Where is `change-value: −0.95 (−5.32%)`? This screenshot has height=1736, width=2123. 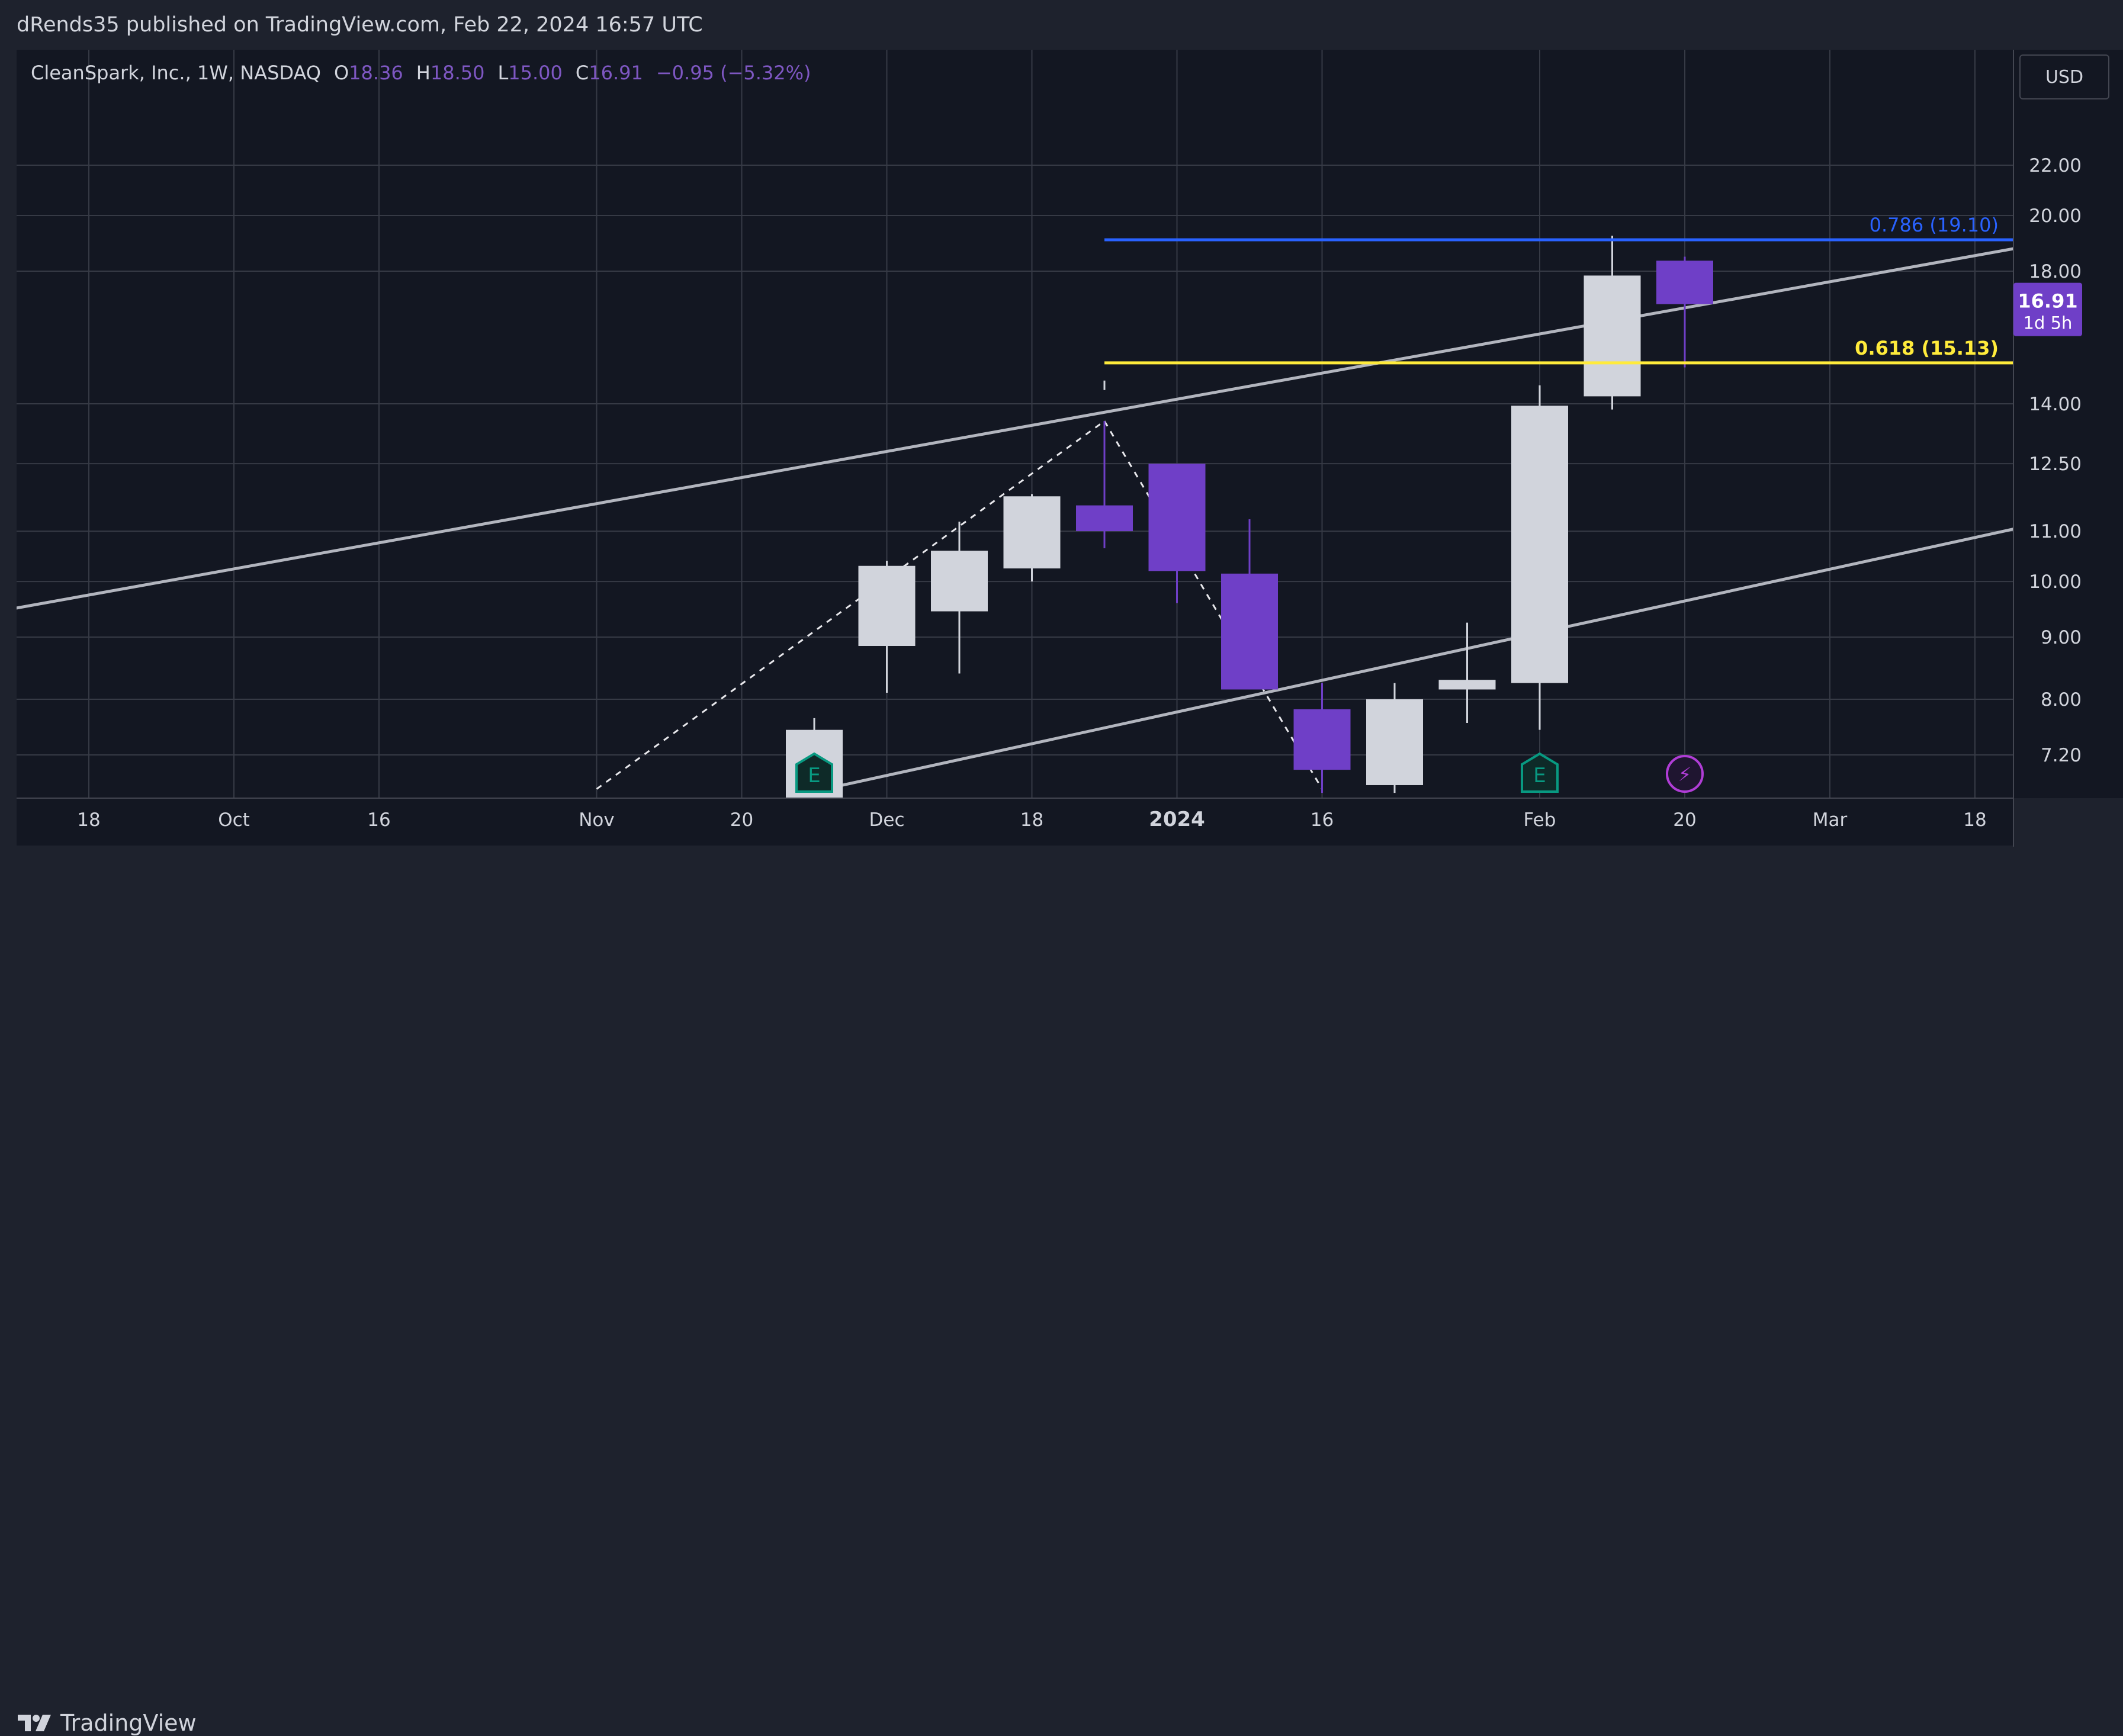 change-value: −0.95 (−5.32%) is located at coordinates (733, 73).